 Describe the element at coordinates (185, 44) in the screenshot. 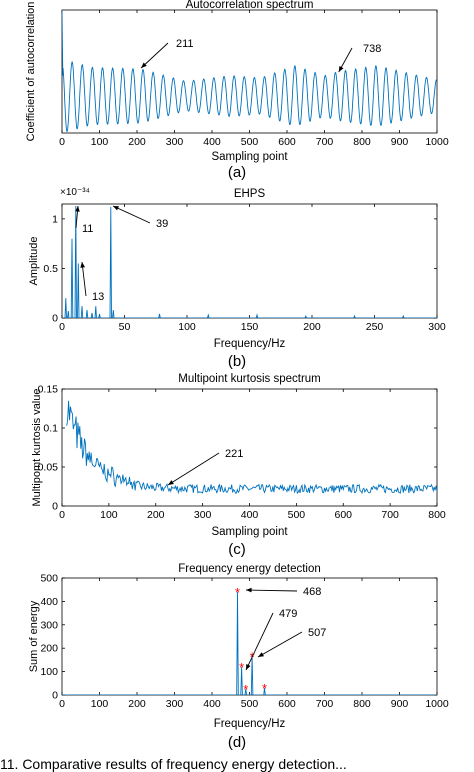

I see `annotation-label: 211` at that location.